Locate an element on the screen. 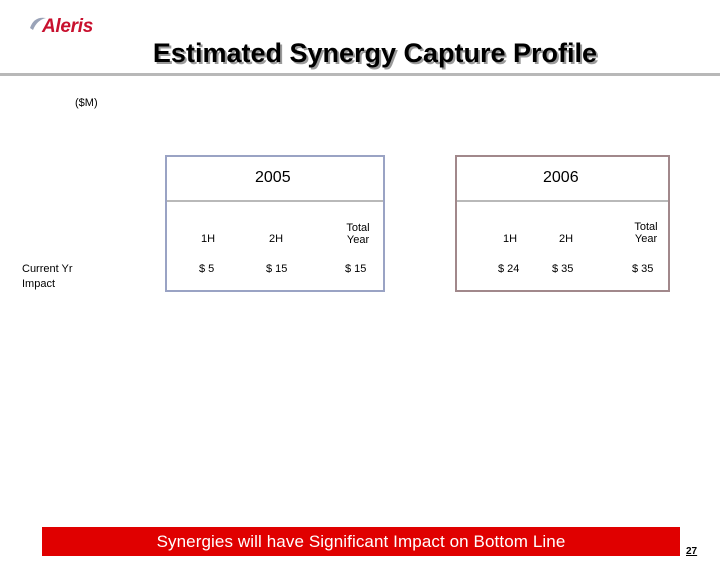  value-2005-2h: $ 15 is located at coordinates (277, 269).